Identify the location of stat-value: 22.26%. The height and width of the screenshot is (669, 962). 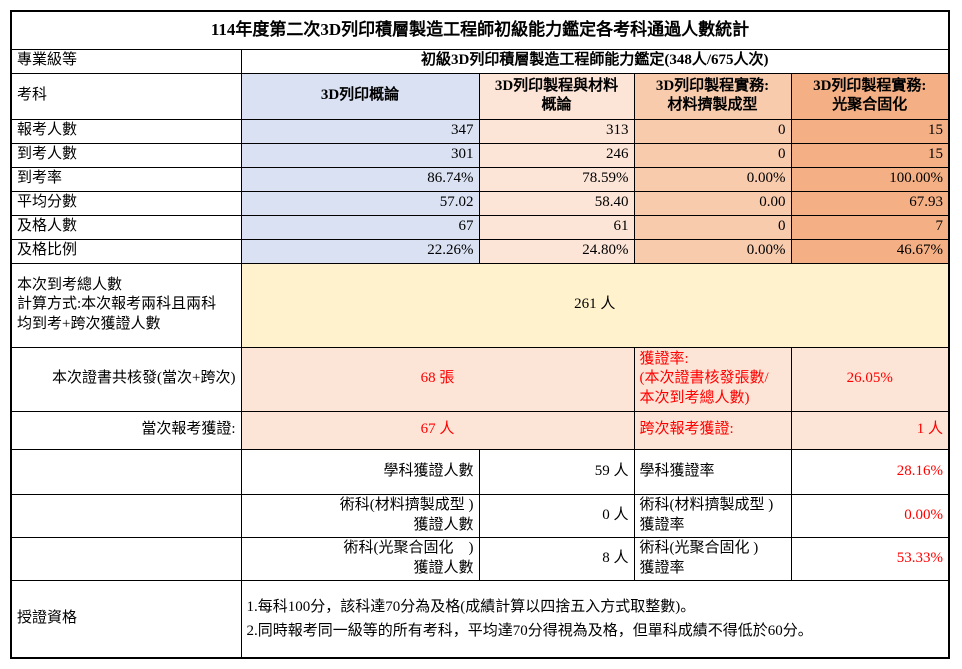
(360, 251).